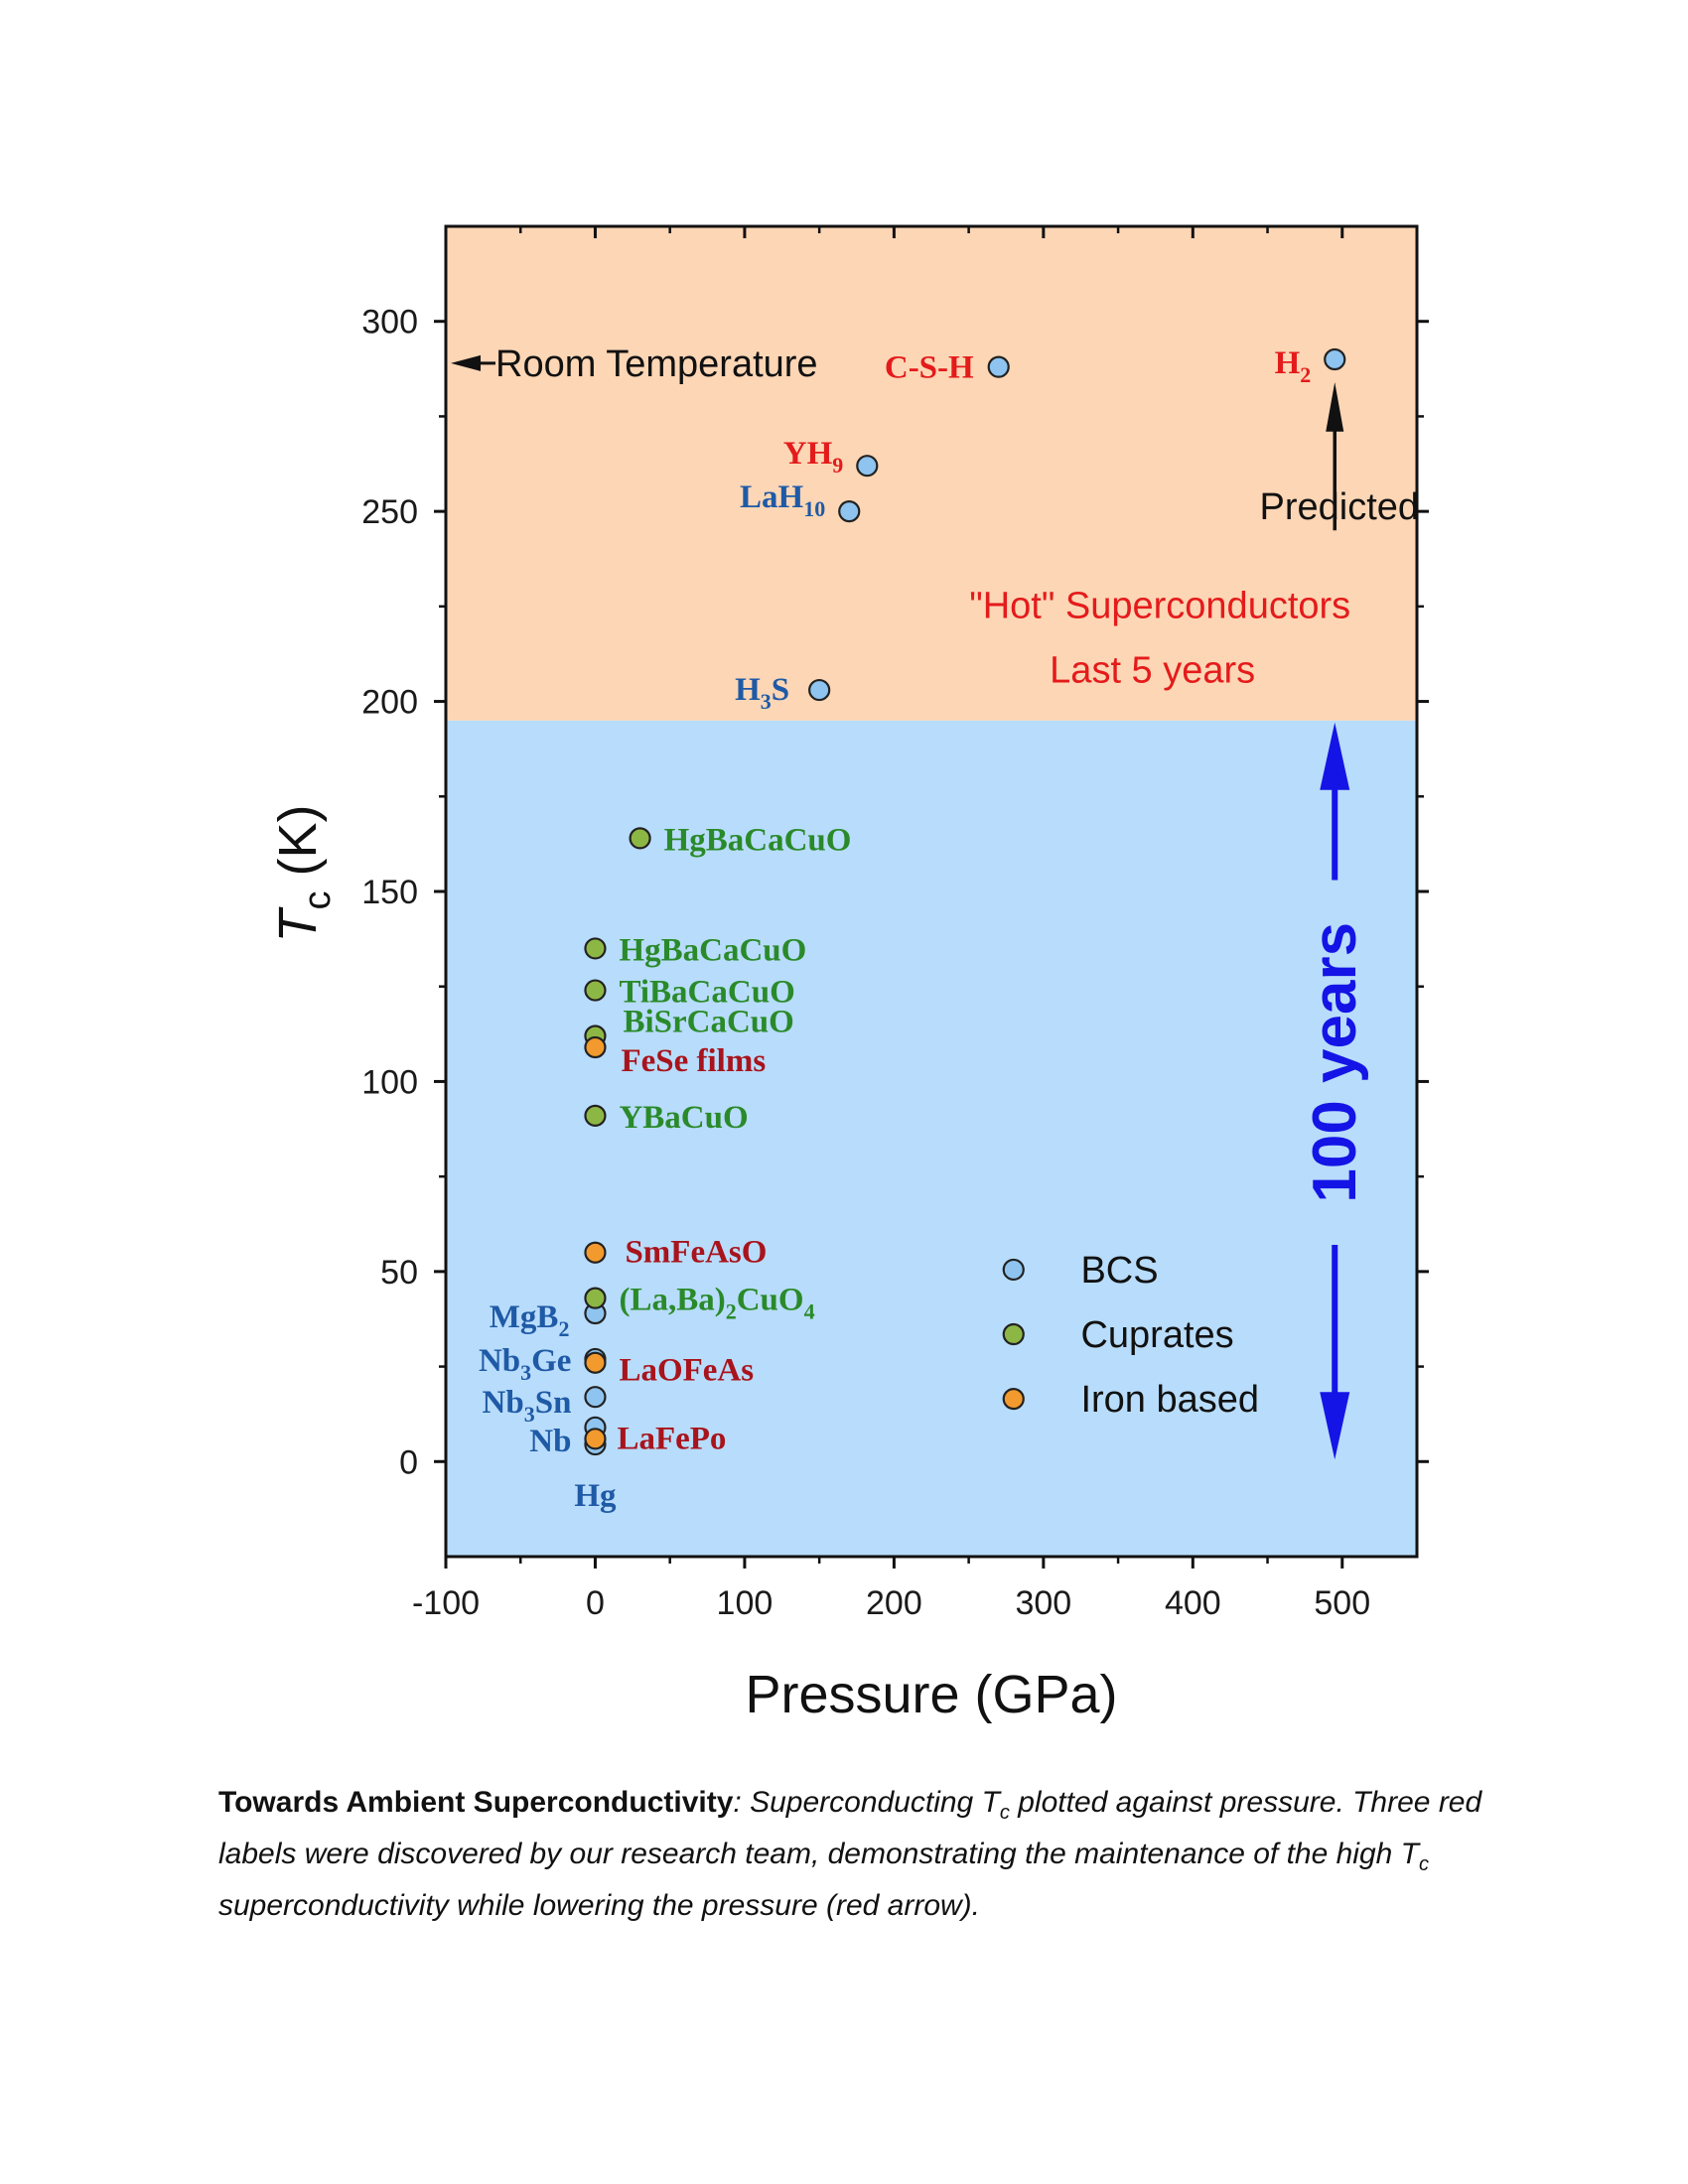  Describe the element at coordinates (530, 1320) in the screenshot. I see `point-label: MgB2` at that location.